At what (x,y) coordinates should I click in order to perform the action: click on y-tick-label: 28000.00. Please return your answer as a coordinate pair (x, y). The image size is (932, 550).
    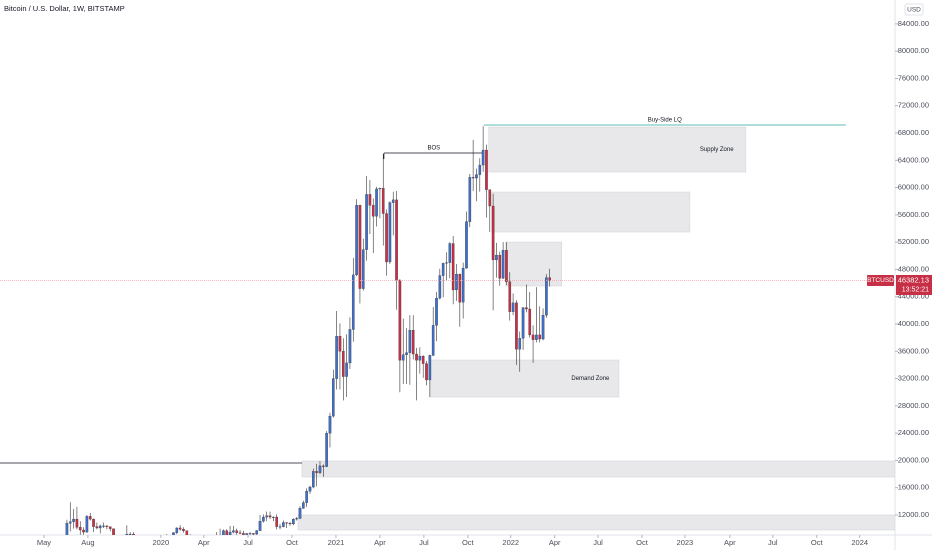
    Looking at the image, I should click on (913, 405).